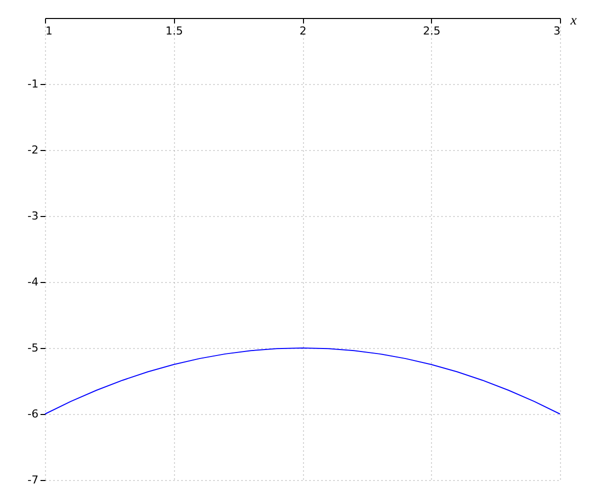 The image size is (600, 500). What do you see at coordinates (574, 21) in the screenshot?
I see `x-axis-title: x` at bounding box center [574, 21].